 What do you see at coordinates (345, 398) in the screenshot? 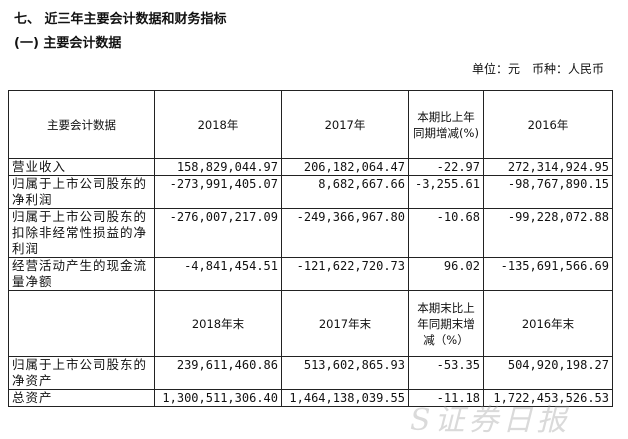
I see `value-cell: 1,464,138,039.55` at bounding box center [345, 398].